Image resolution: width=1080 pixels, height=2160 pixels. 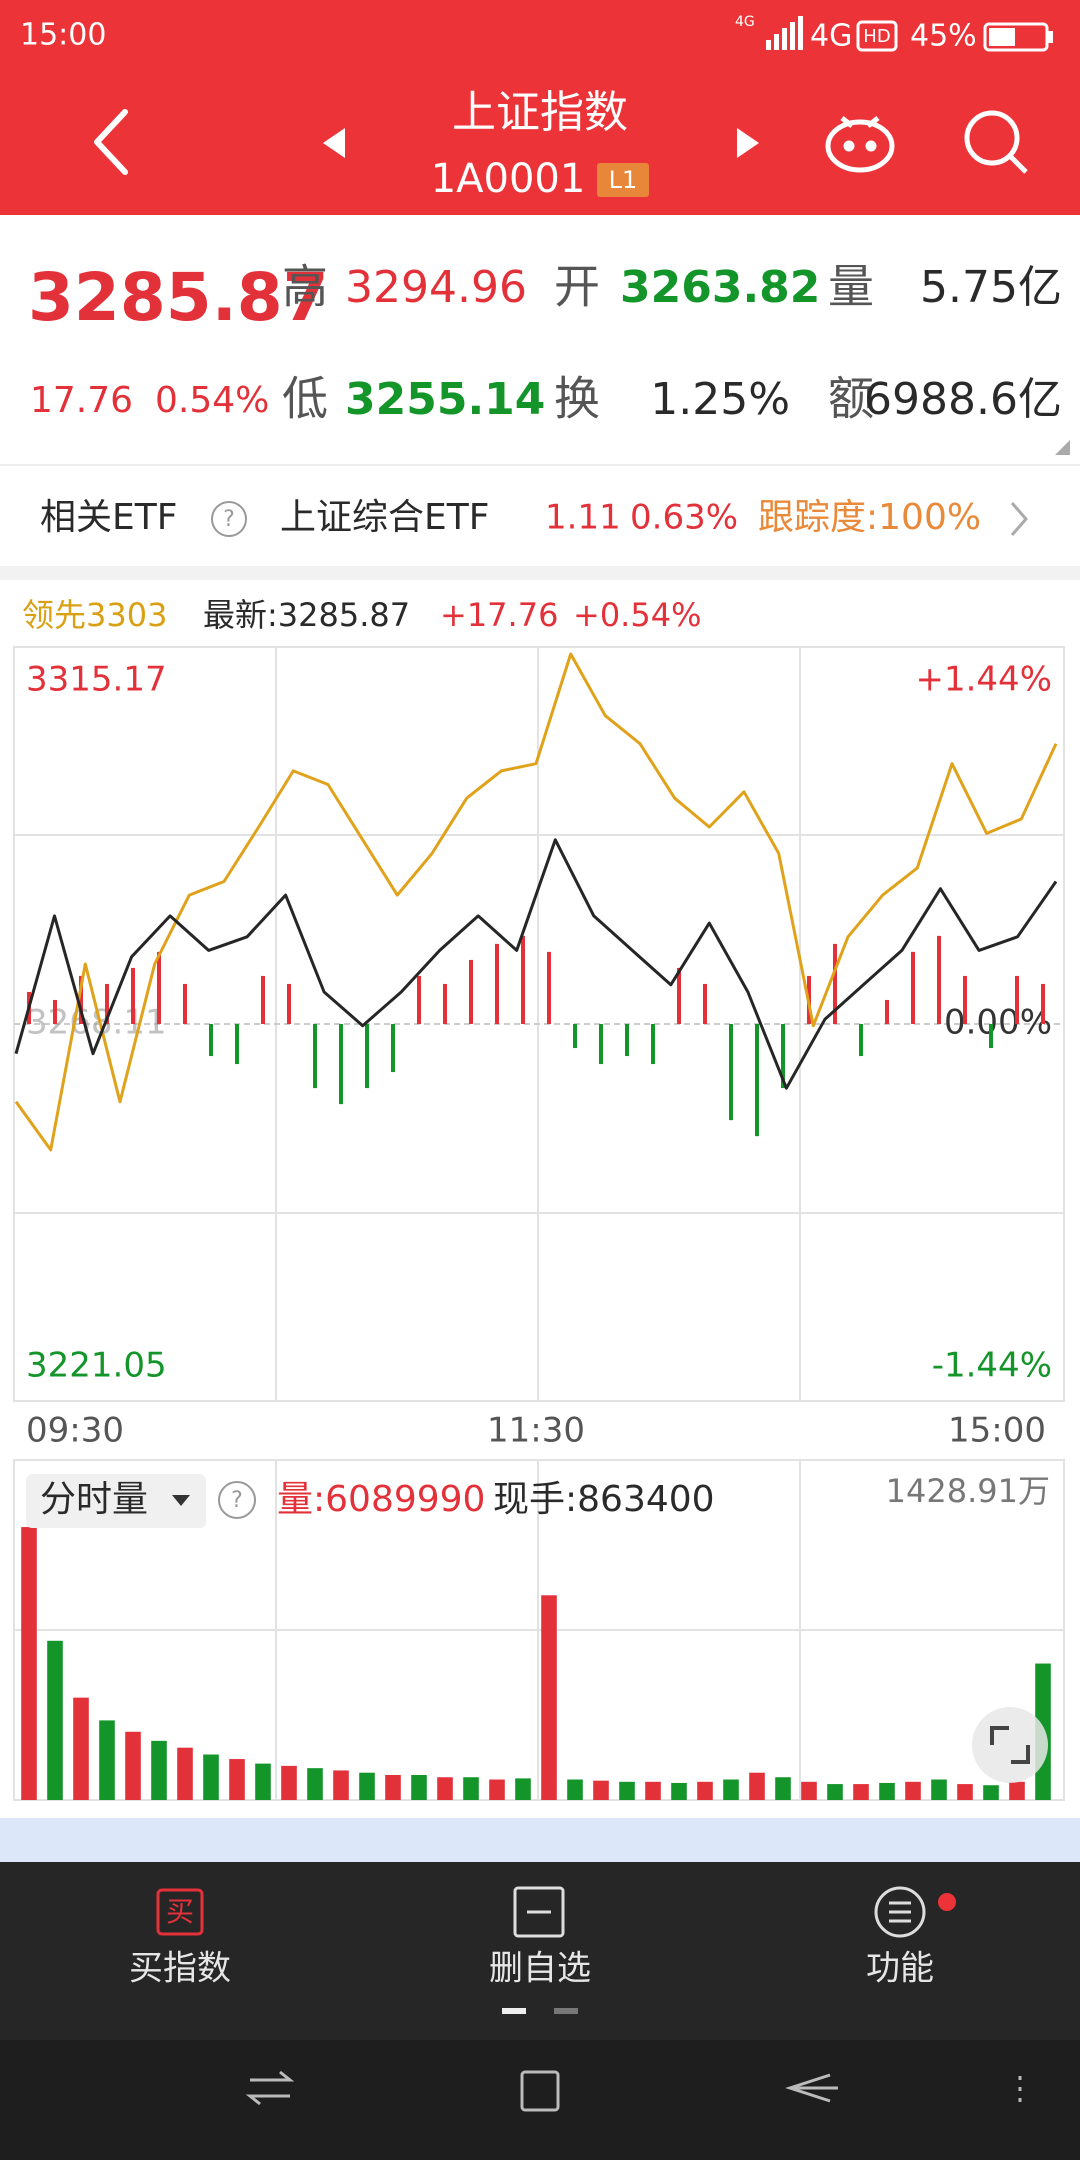 What do you see at coordinates (996, 142) in the screenshot?
I see `search-button` at bounding box center [996, 142].